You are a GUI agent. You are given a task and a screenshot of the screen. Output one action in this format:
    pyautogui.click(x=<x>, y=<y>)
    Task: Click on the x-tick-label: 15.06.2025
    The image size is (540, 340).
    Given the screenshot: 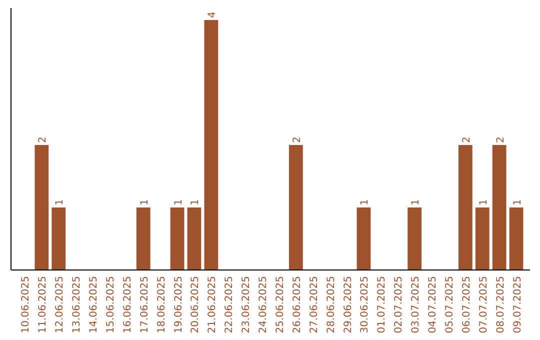 What is the action you would take?
    pyautogui.click(x=110, y=305)
    